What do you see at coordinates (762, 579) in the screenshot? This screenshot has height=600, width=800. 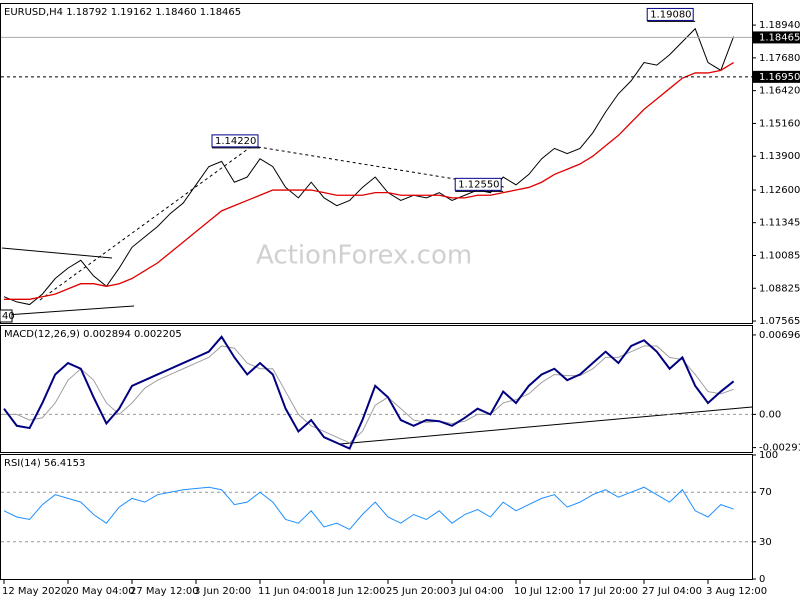 I see `y-tick-label: 0` at bounding box center [762, 579].